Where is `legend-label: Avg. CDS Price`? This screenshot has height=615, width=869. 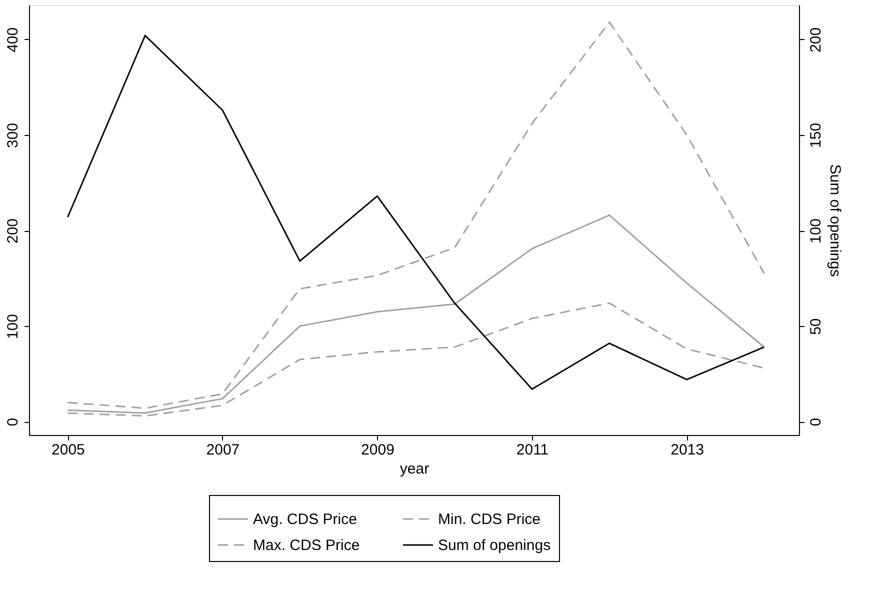
legend-label: Avg. CDS Price is located at coordinates (305, 519).